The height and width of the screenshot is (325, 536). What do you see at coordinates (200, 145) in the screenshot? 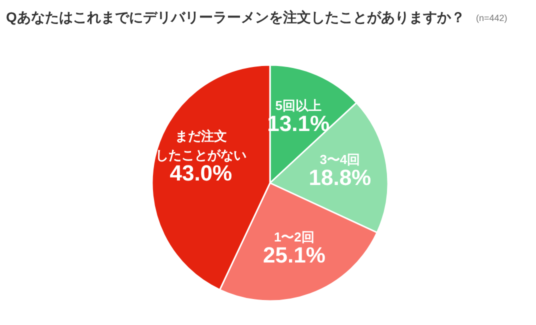
I see `slice-label: まだ注文したことがない` at bounding box center [200, 145].